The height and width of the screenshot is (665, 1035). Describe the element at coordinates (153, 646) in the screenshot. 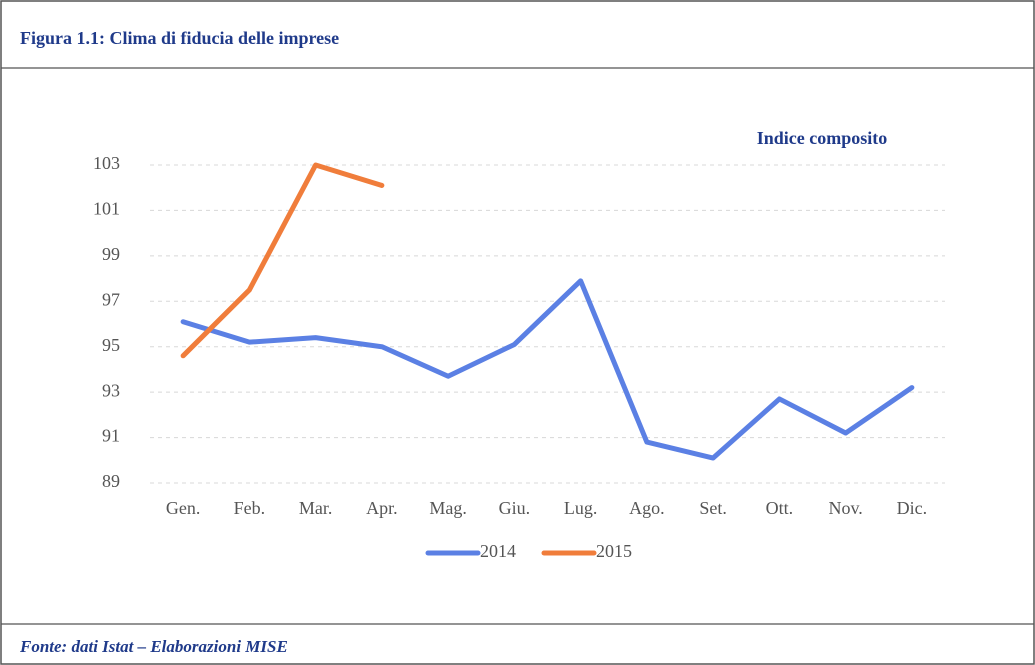

I see `source-note: Fonte: dati Istat – Elaborazioni MISE` at that location.